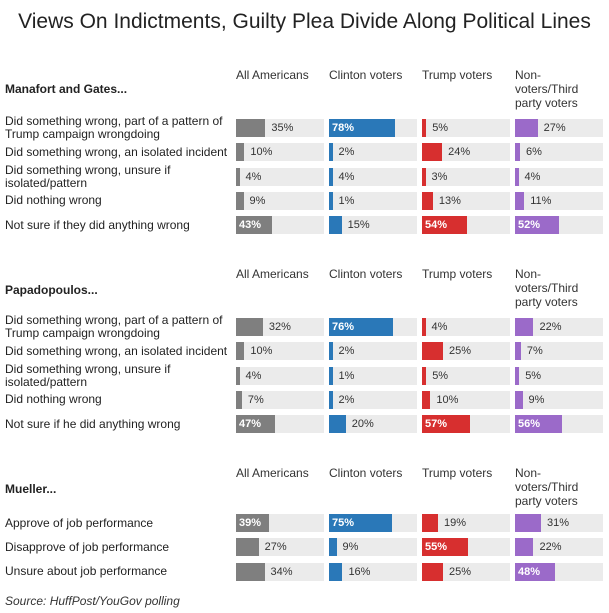 The height and width of the screenshot is (613, 609). I want to click on data-label: 52%, so click(529, 225).